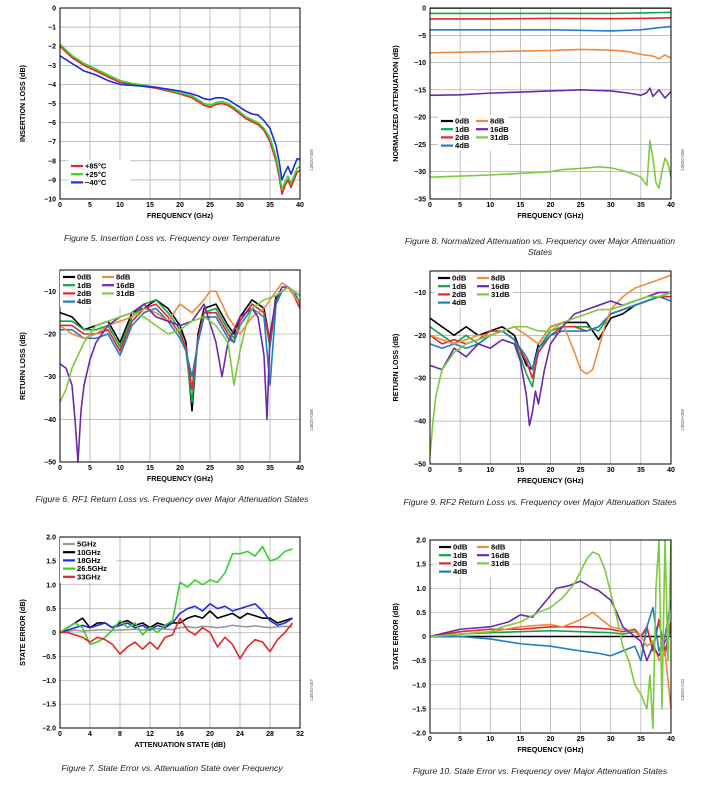 The width and height of the screenshot is (710, 786). Describe the element at coordinates (682, 420) in the screenshot. I see `figure-code: 13820-009` at that location.